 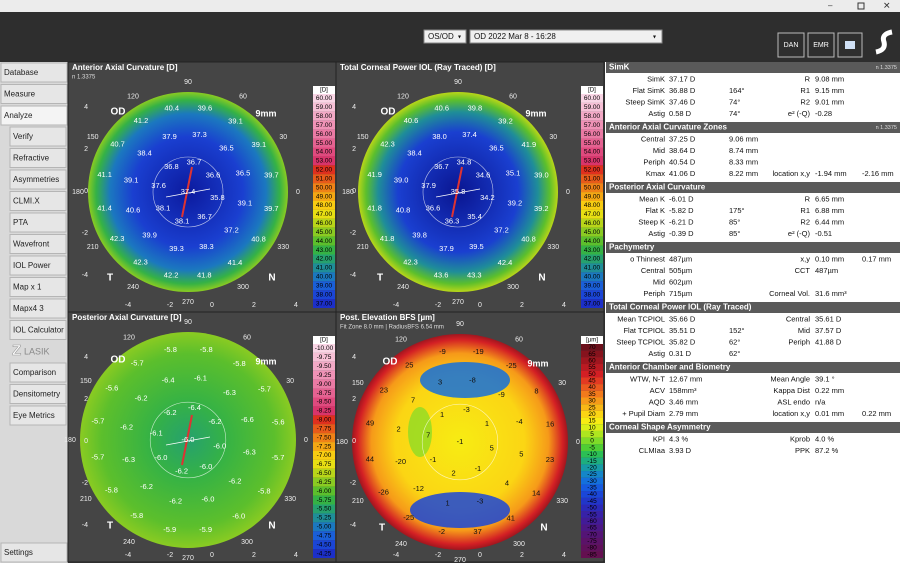 I want to click on summary-value: 152°, so click(x=737, y=330).